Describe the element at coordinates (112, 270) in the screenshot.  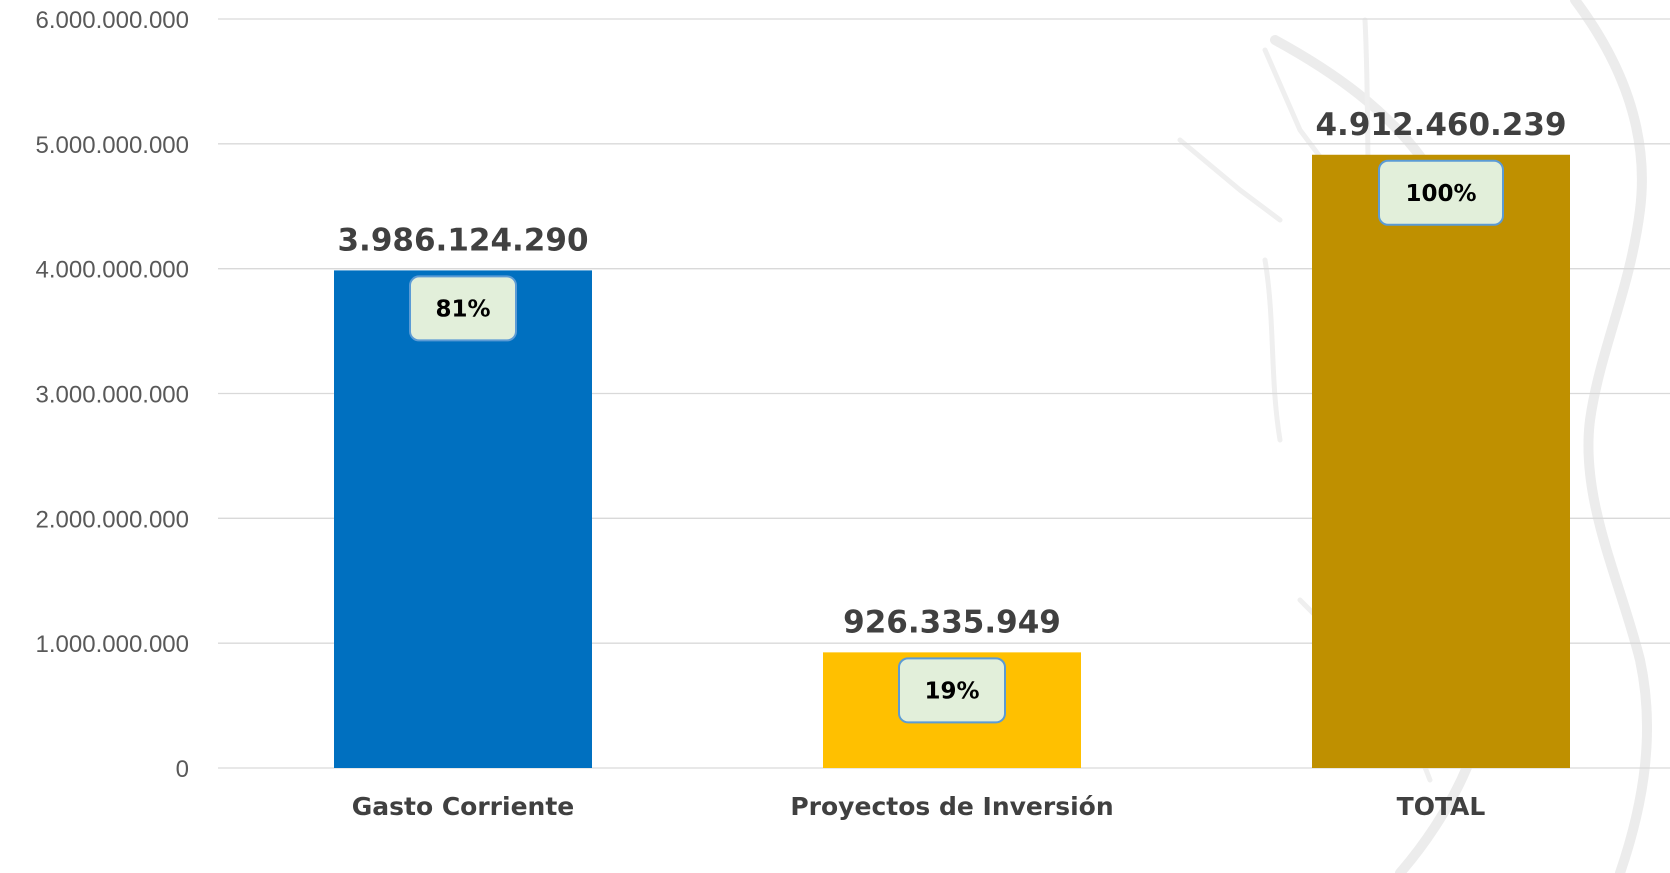
I see `y-tick-label: 4.000.000.000` at that location.